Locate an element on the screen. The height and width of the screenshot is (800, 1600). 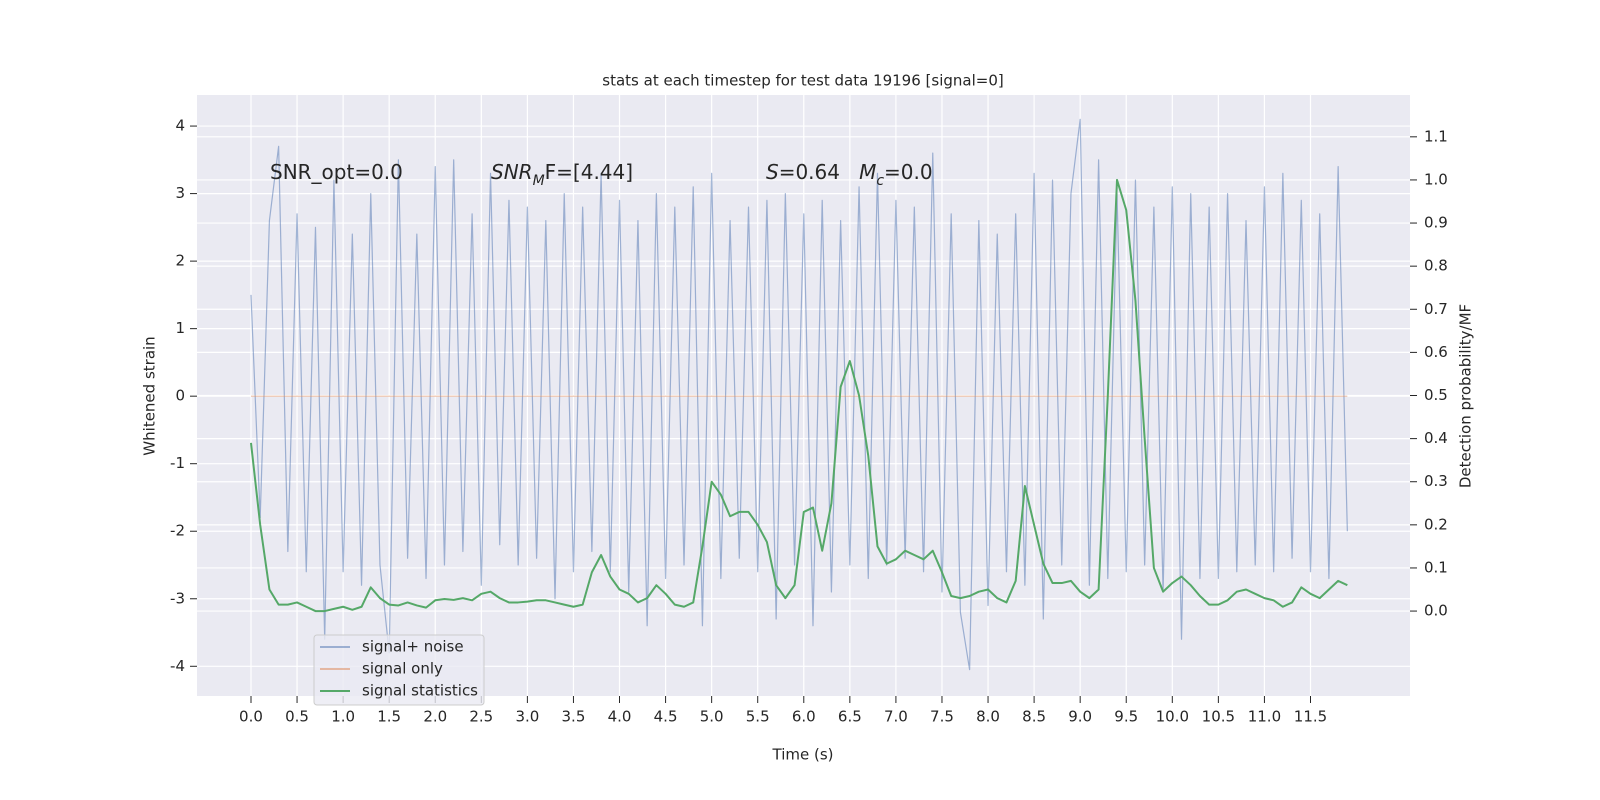
y-tick-label: 0 is located at coordinates (180, 396).